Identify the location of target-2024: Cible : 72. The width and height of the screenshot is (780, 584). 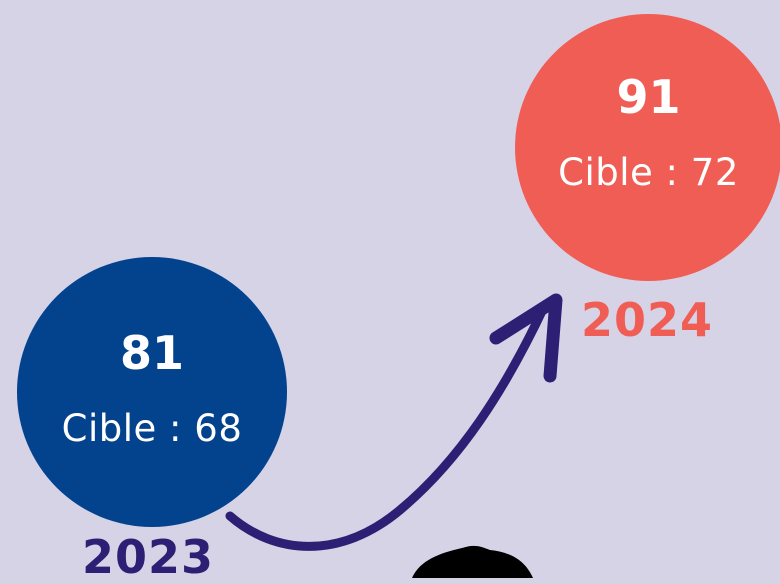
(648, 172).